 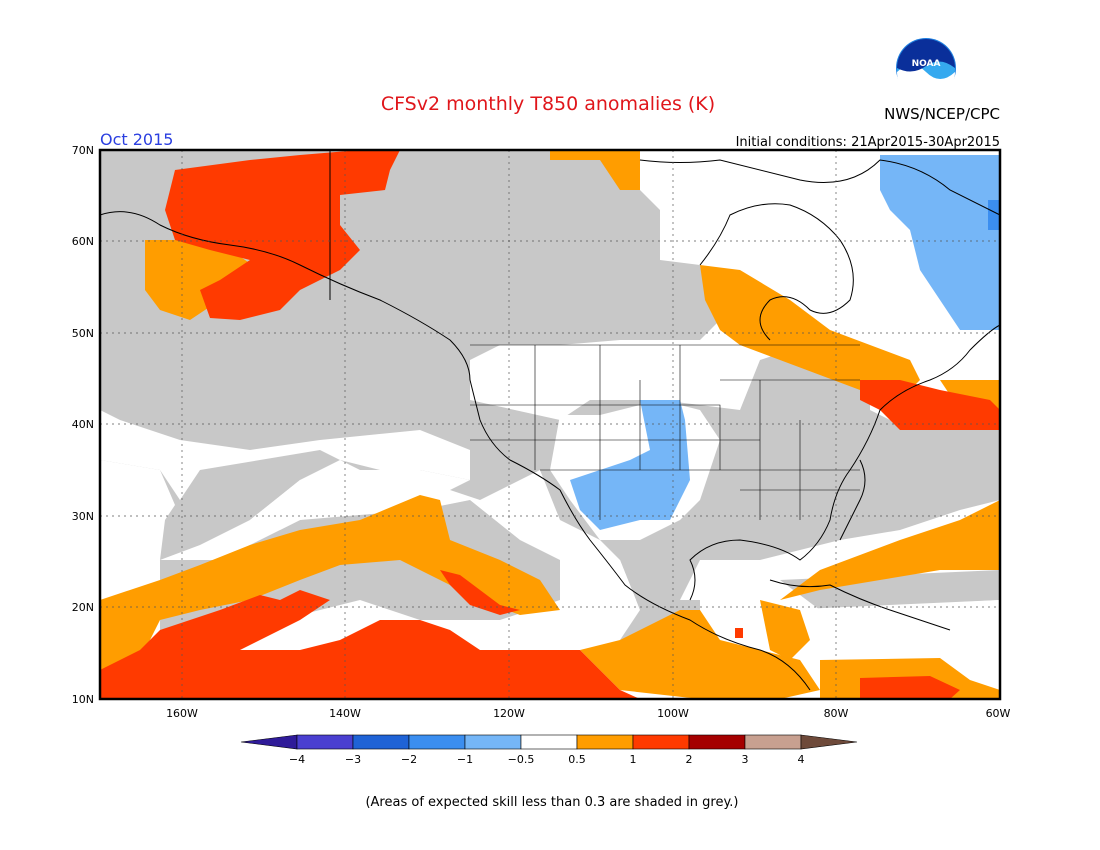 I want to click on chart-title: CFSv2 monthly T850 anomalies (K), so click(x=548, y=104).